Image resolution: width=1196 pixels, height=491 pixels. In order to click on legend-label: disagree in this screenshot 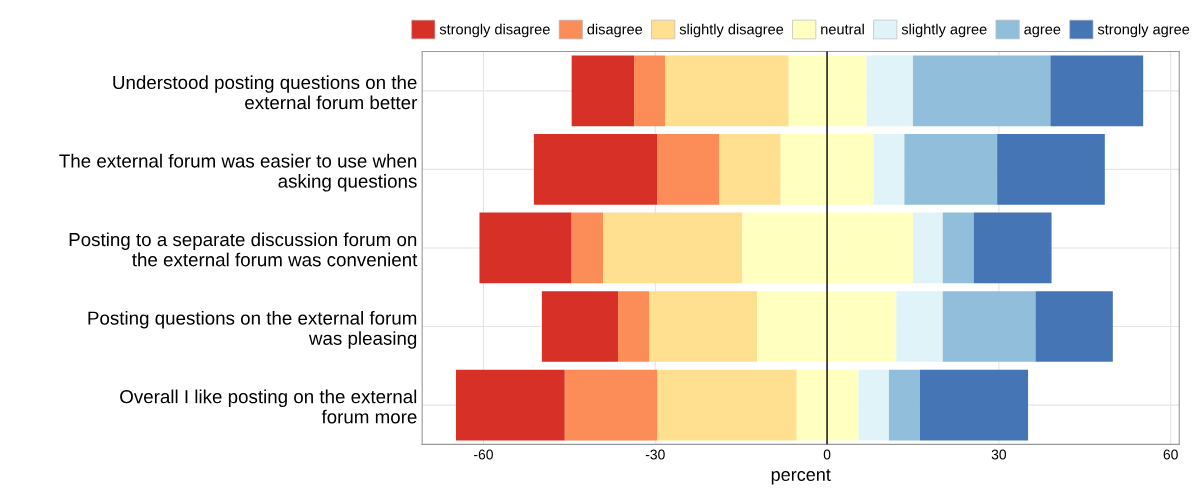, I will do `click(615, 30)`.